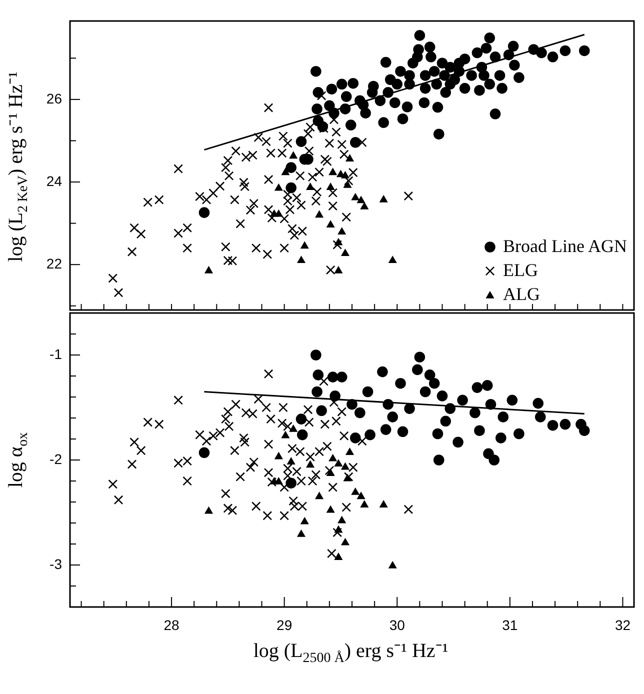 This screenshot has height=694, width=644. What do you see at coordinates (54, 181) in the screenshot?
I see `y-tick-label: 24` at bounding box center [54, 181].